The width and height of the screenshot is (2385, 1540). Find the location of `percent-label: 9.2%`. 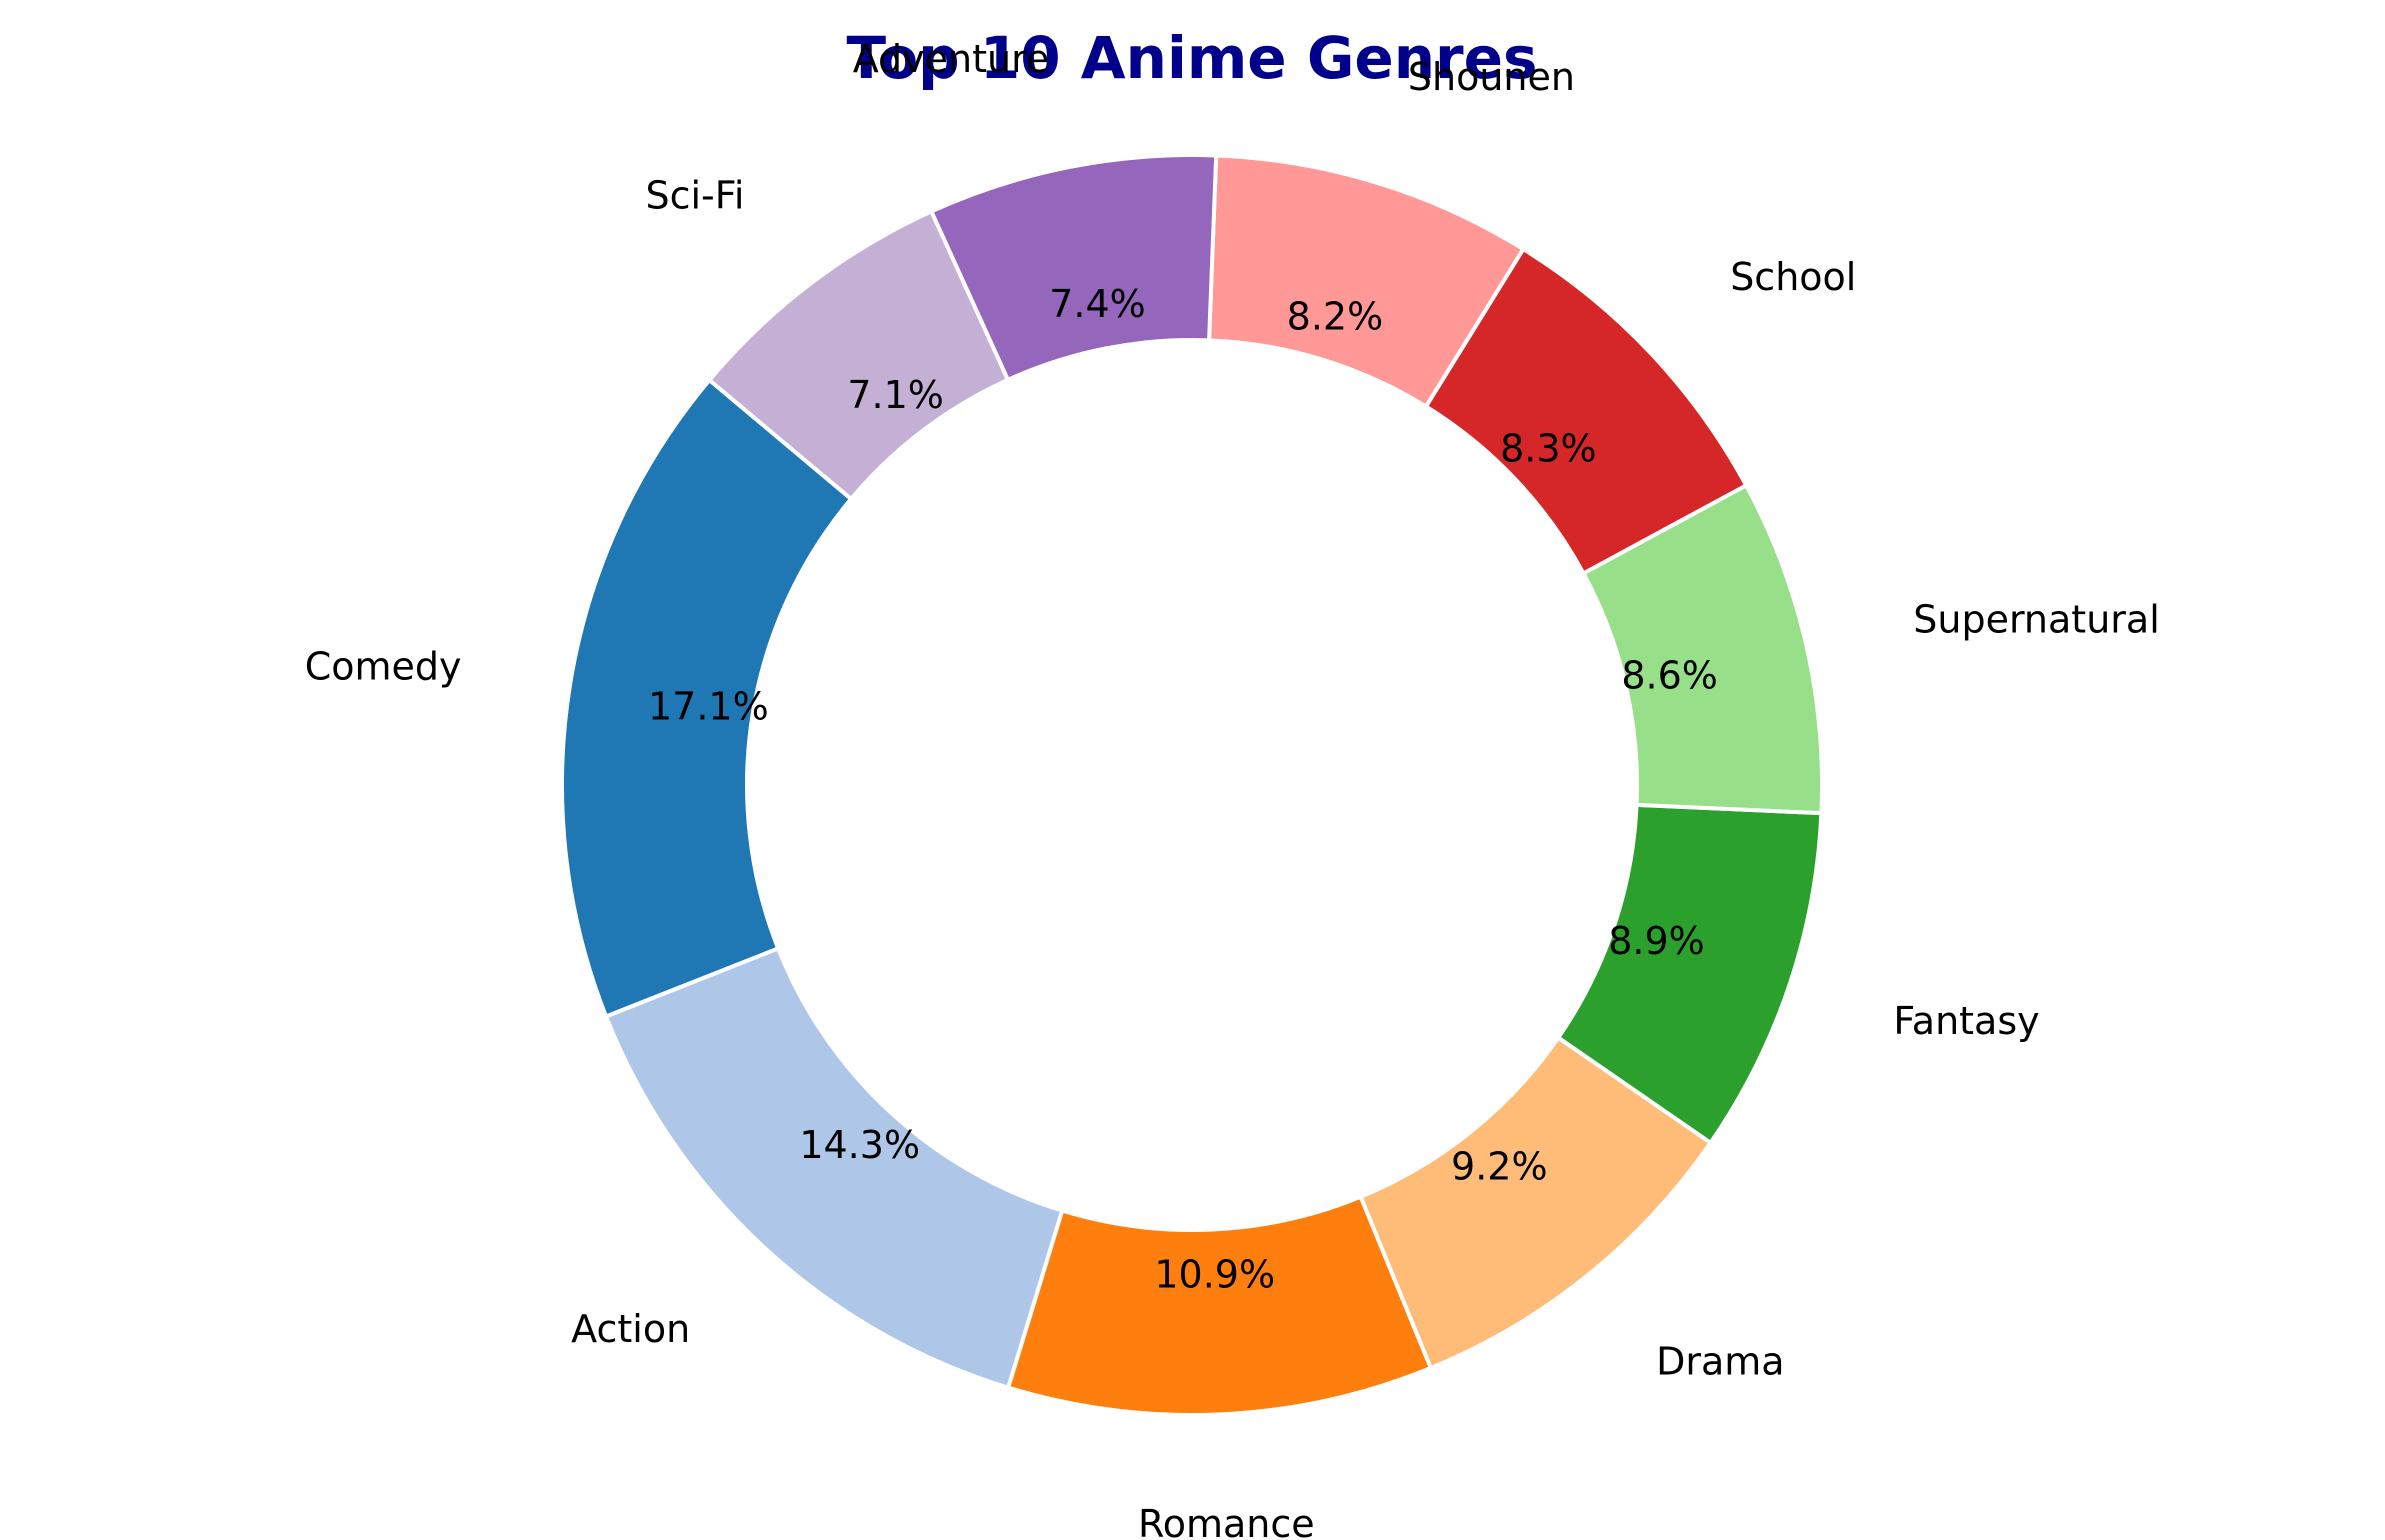

percent-label: 9.2% is located at coordinates (1499, 1167).